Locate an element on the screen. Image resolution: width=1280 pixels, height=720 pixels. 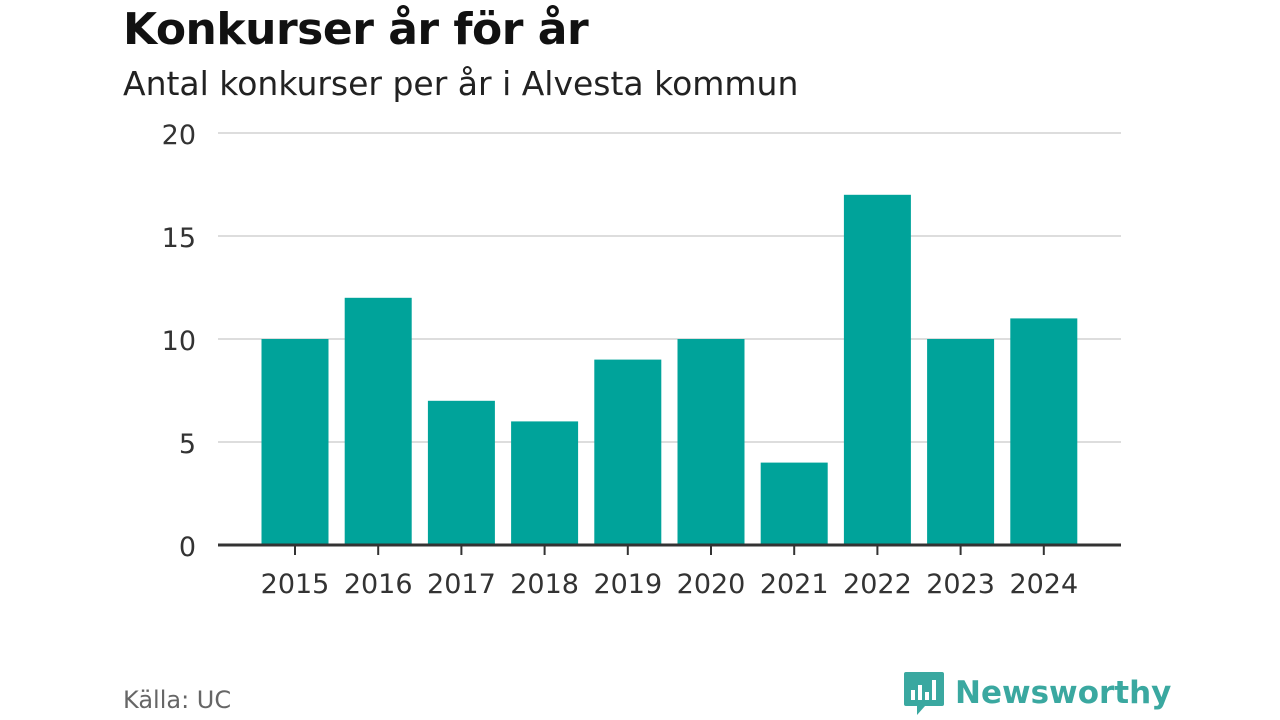
y-tick-label: 0 is located at coordinates (187, 547).